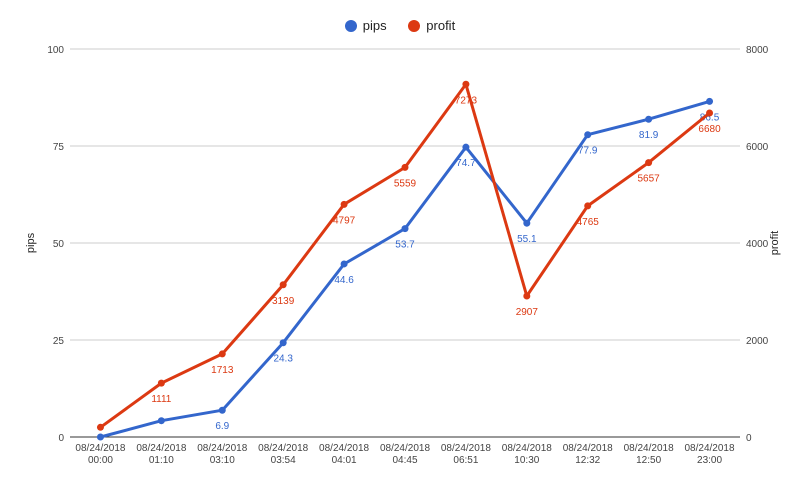 This screenshot has width=800, height=494. I want to click on legend-marker-profit, so click(414, 25).